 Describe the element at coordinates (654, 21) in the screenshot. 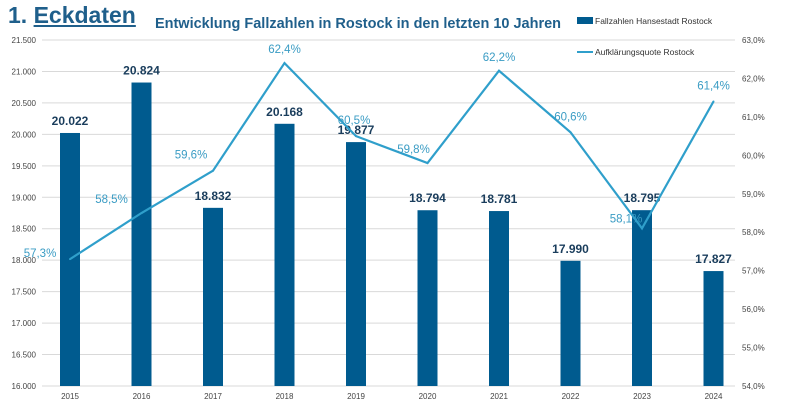

I see `legend-bar-label: Fallzahlen Hansestadt Rostock` at that location.